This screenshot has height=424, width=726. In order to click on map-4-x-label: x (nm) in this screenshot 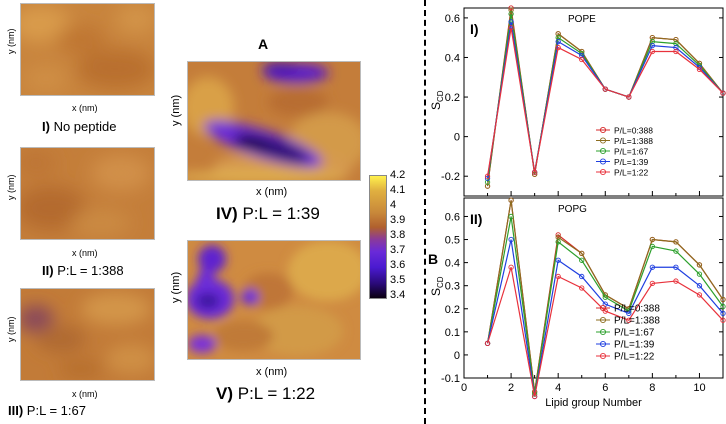, I will do `click(272, 192)`.